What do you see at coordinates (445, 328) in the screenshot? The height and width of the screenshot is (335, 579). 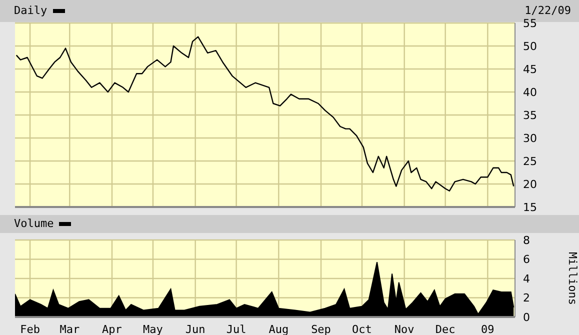 I see `x-tick-label: Dec` at bounding box center [445, 328].